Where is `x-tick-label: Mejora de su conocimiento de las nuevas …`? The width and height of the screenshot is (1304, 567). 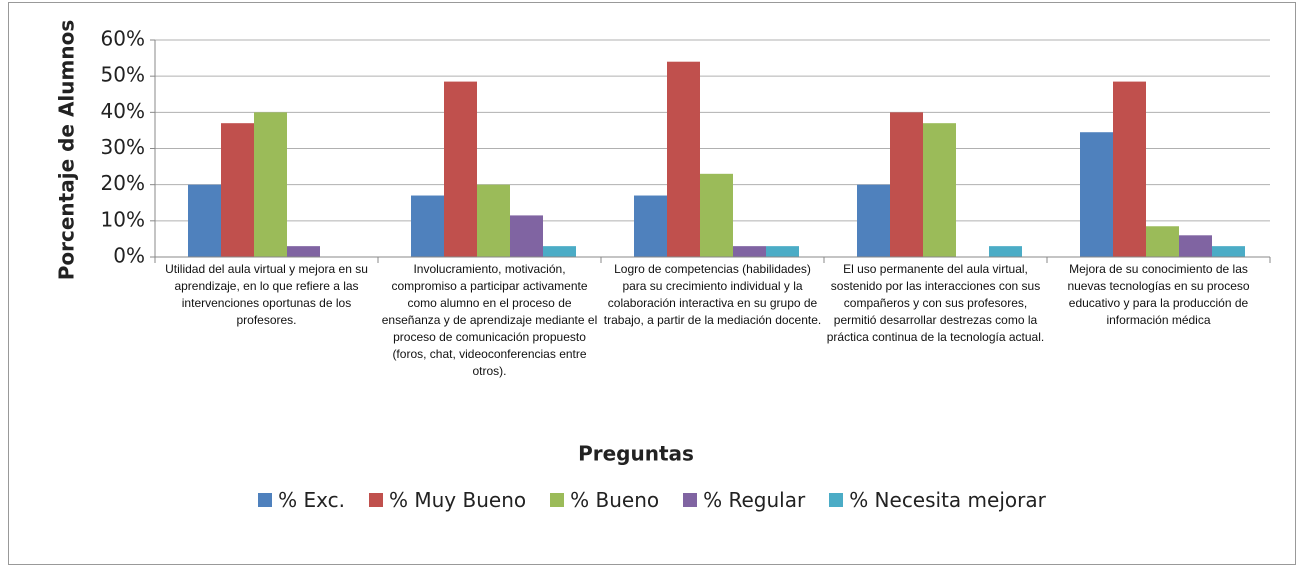 x-tick-label: Mejora de su conocimiento de las nuevas … is located at coordinates (1158, 294).